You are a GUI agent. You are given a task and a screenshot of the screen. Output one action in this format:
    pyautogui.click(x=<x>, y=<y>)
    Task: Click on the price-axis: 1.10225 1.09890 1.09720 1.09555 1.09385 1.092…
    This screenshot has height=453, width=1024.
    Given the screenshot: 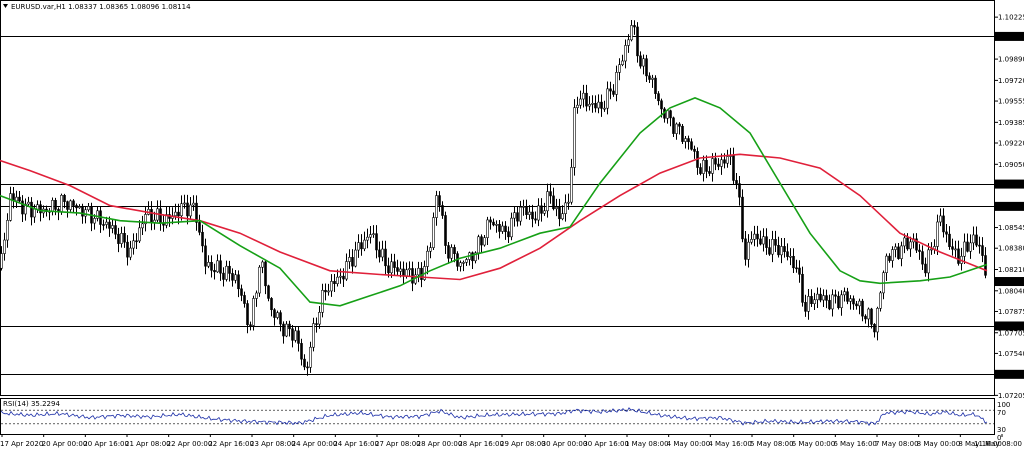 What is the action you would take?
    pyautogui.click(x=1009, y=207)
    